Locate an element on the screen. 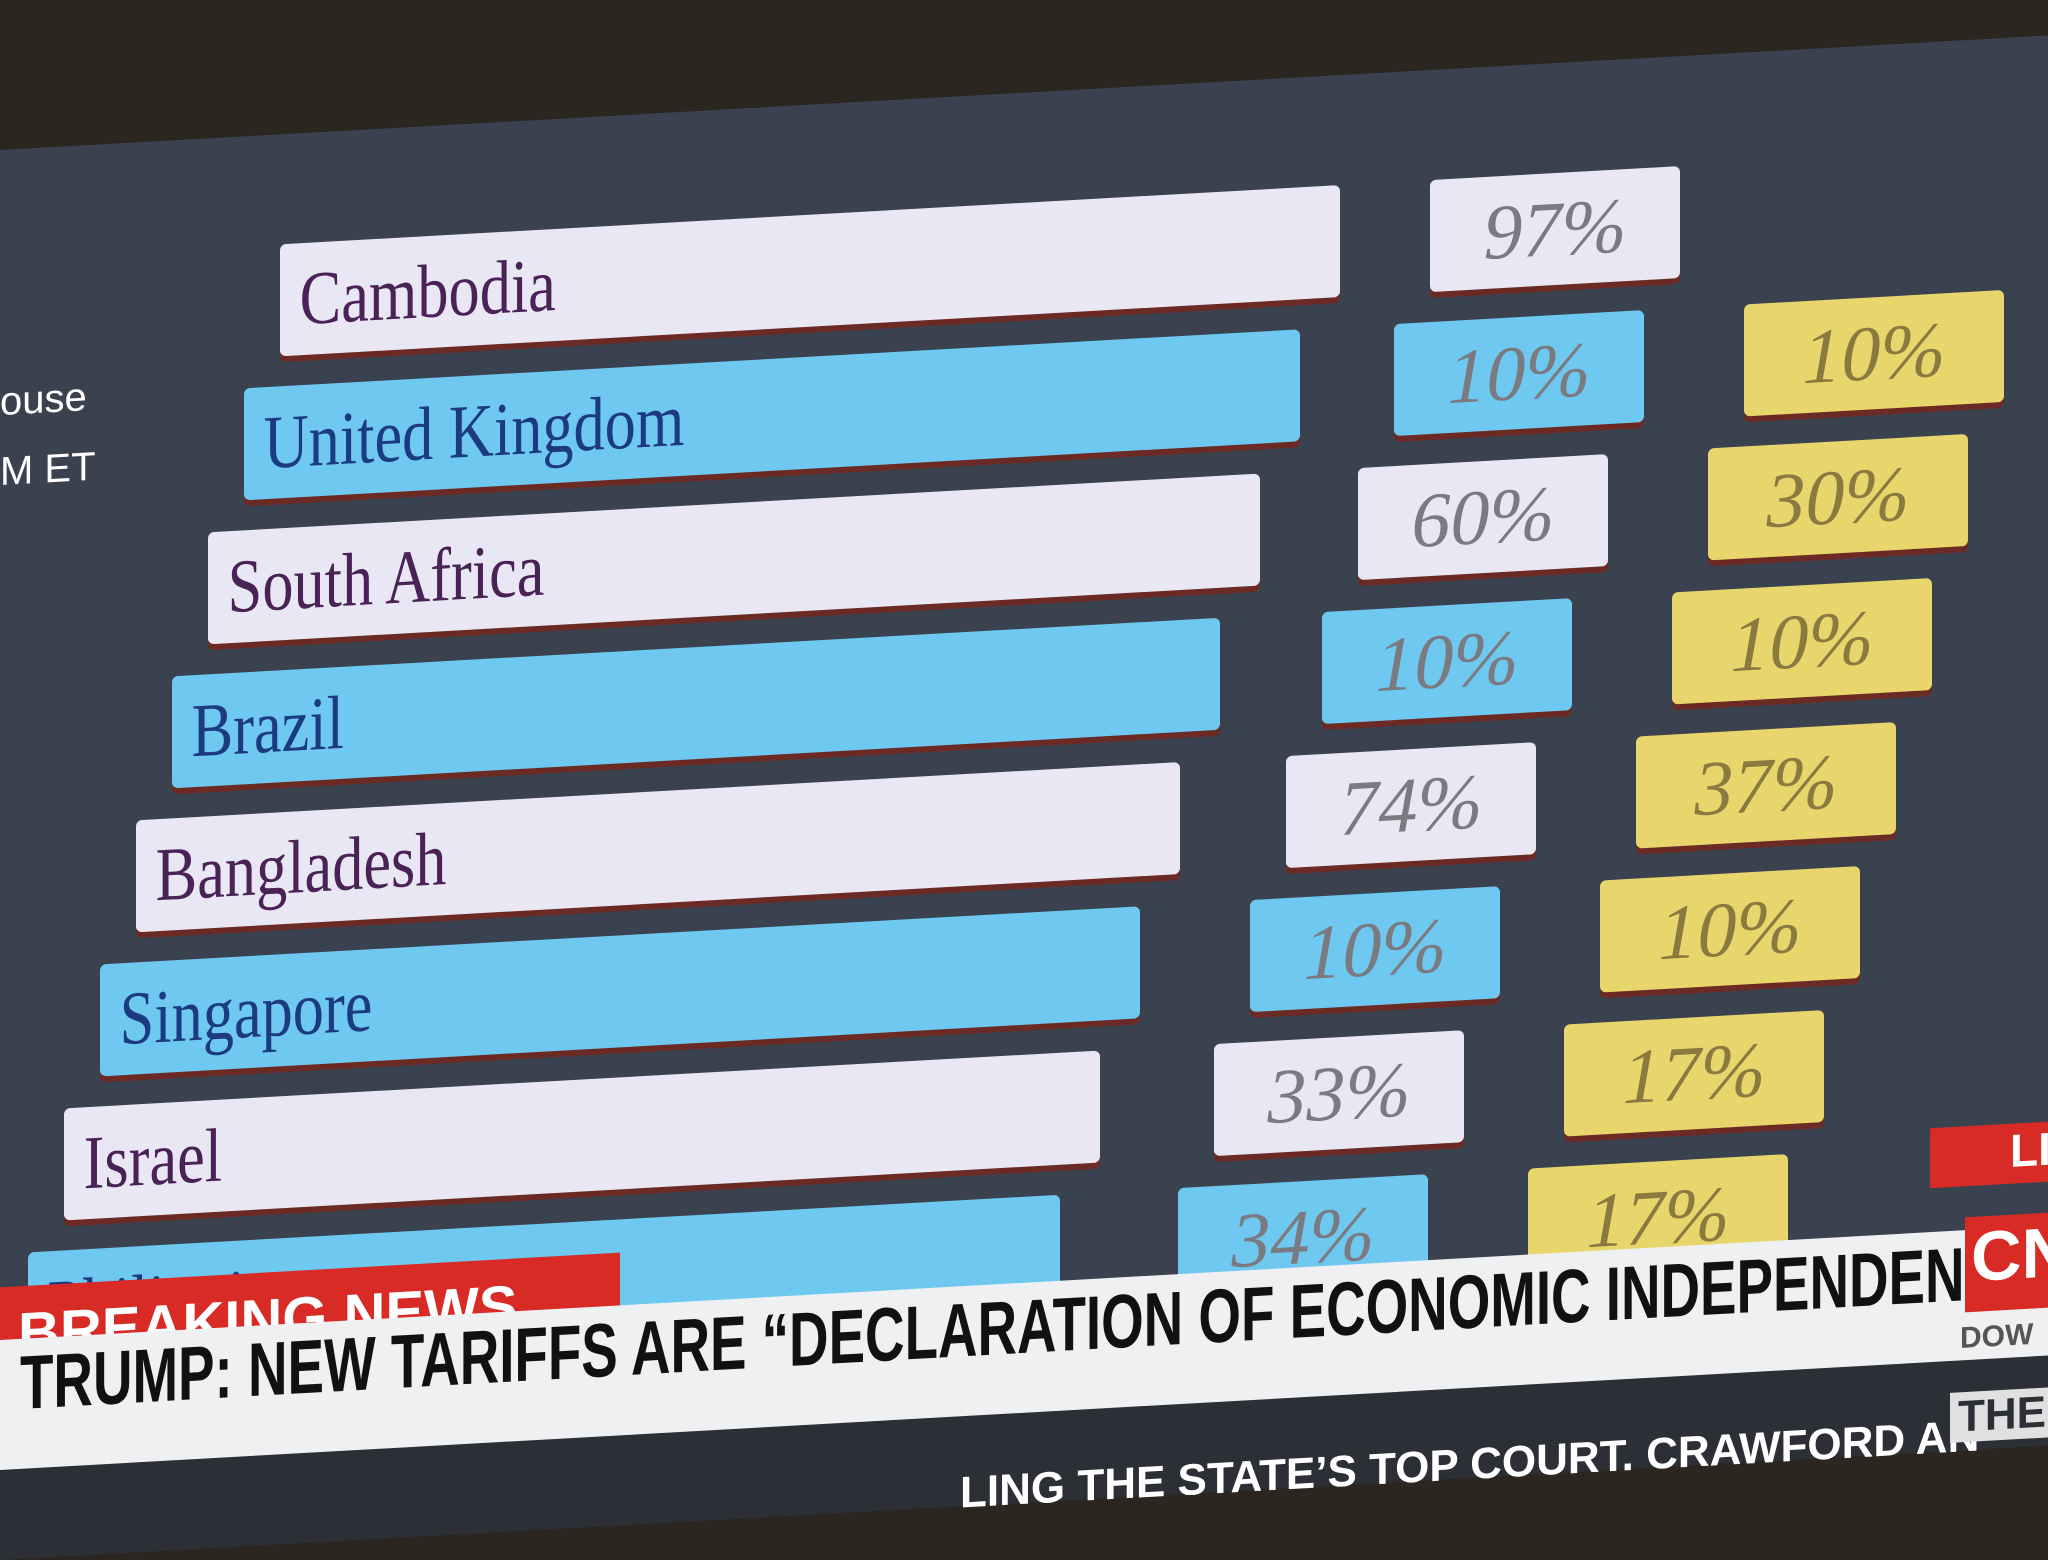 Image resolution: width=2048 pixels, height=1560 pixels. ticker-next: THE is located at coordinates (1999, 1415).